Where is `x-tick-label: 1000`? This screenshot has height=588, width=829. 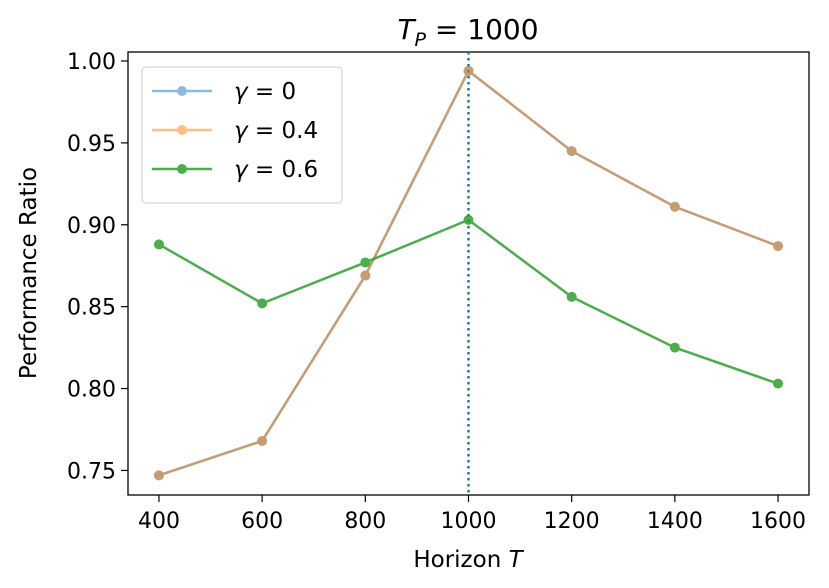
x-tick-label: 1000 is located at coordinates (469, 521).